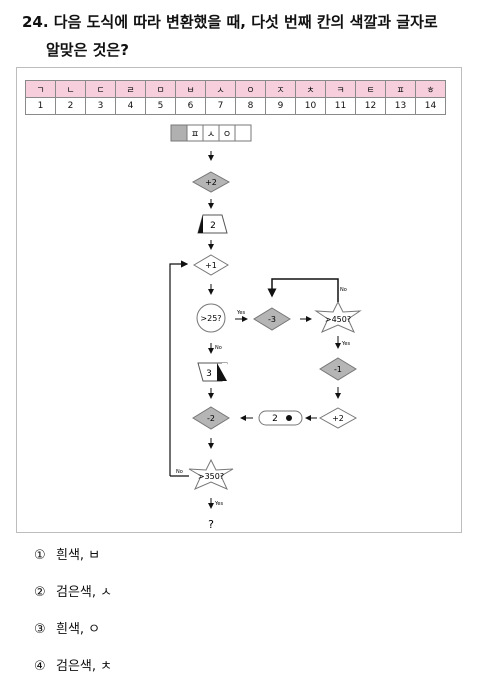 This screenshot has height=691, width=488. What do you see at coordinates (190, 89) in the screenshot?
I see `letter-cell: ㅂ` at bounding box center [190, 89].